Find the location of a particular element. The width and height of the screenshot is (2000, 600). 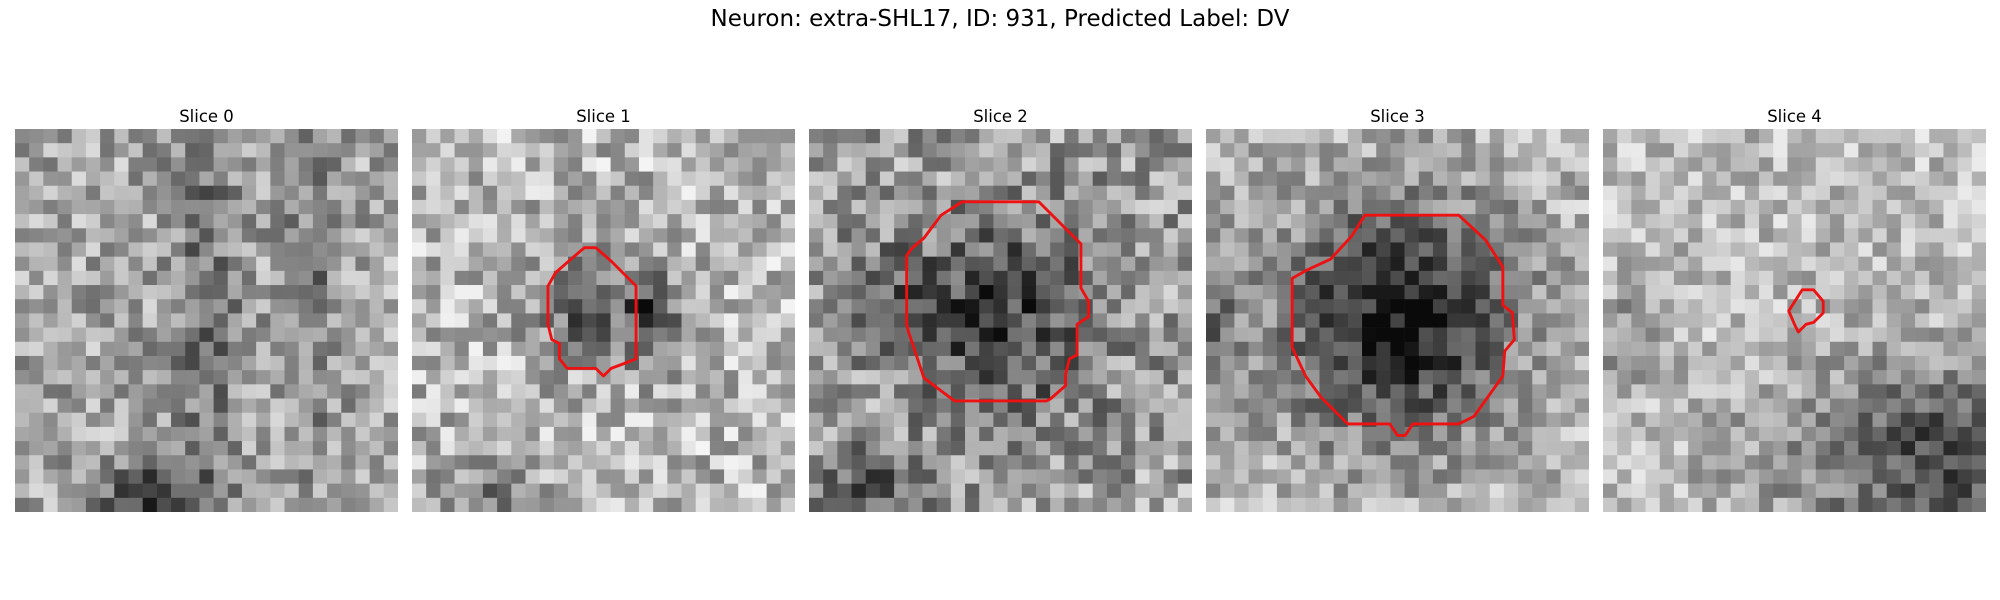

slice-panel-3: Slice 3 is located at coordinates (1397, 308).